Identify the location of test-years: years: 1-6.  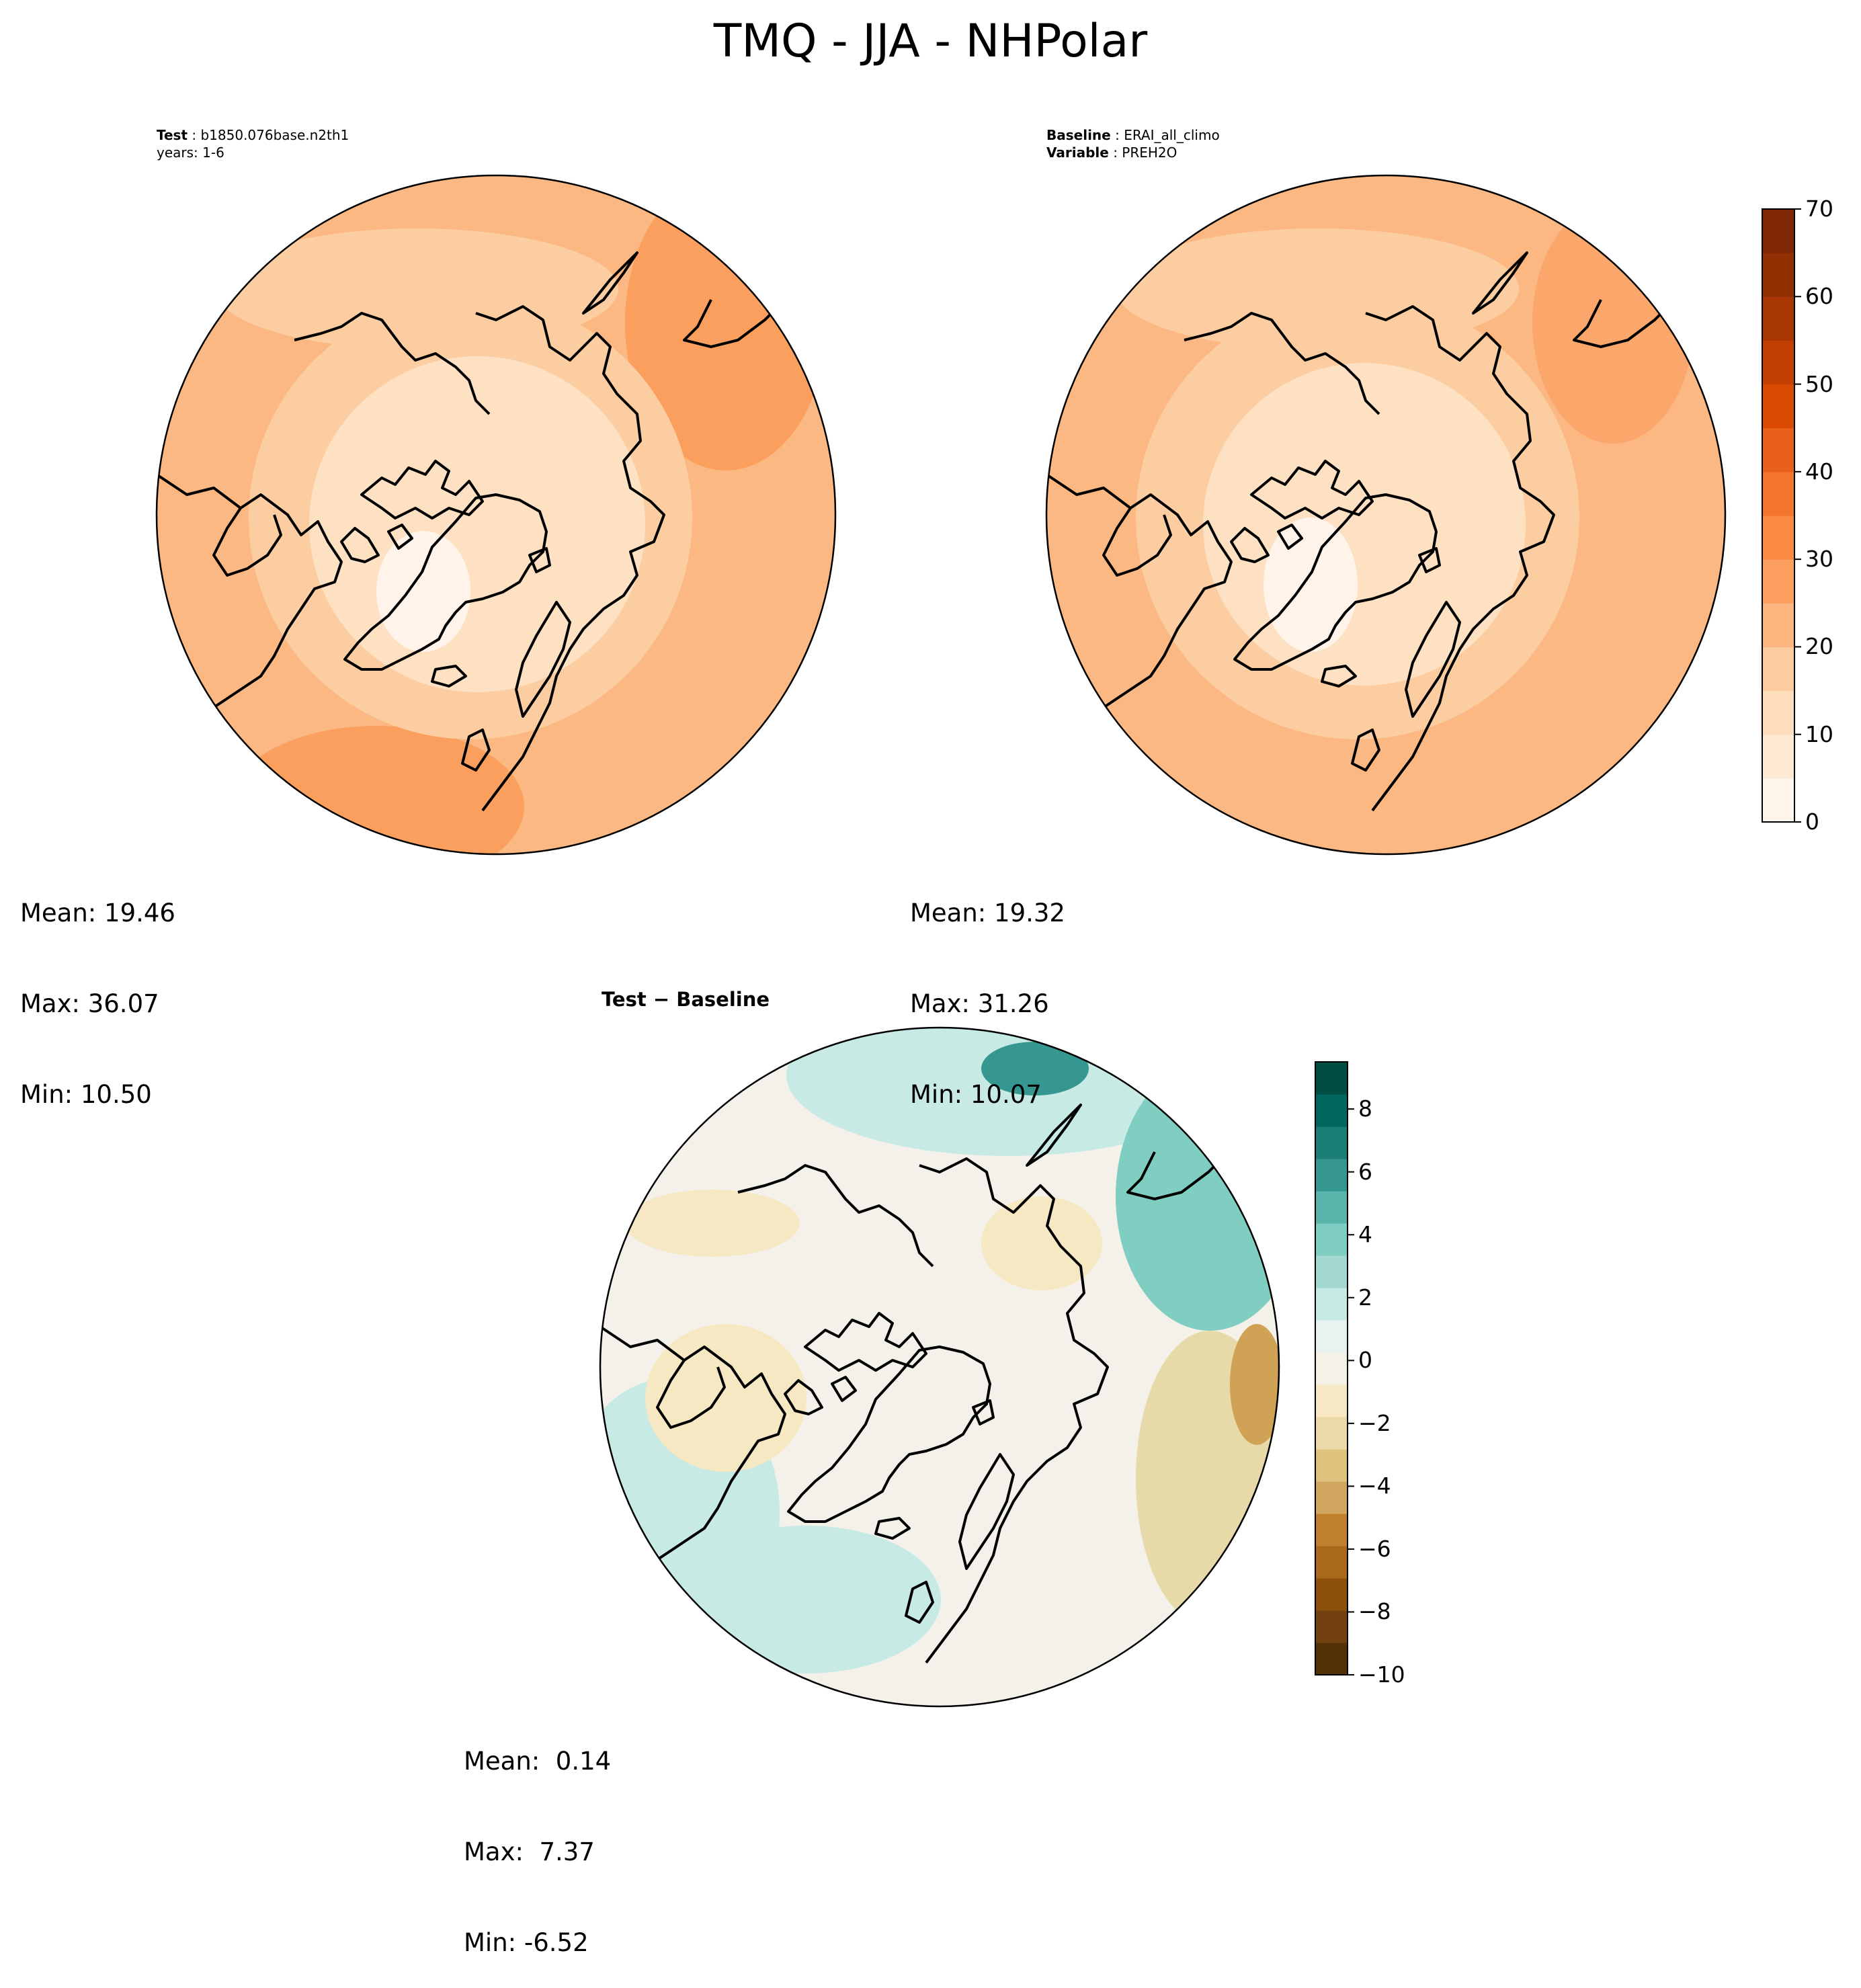
(190, 152).